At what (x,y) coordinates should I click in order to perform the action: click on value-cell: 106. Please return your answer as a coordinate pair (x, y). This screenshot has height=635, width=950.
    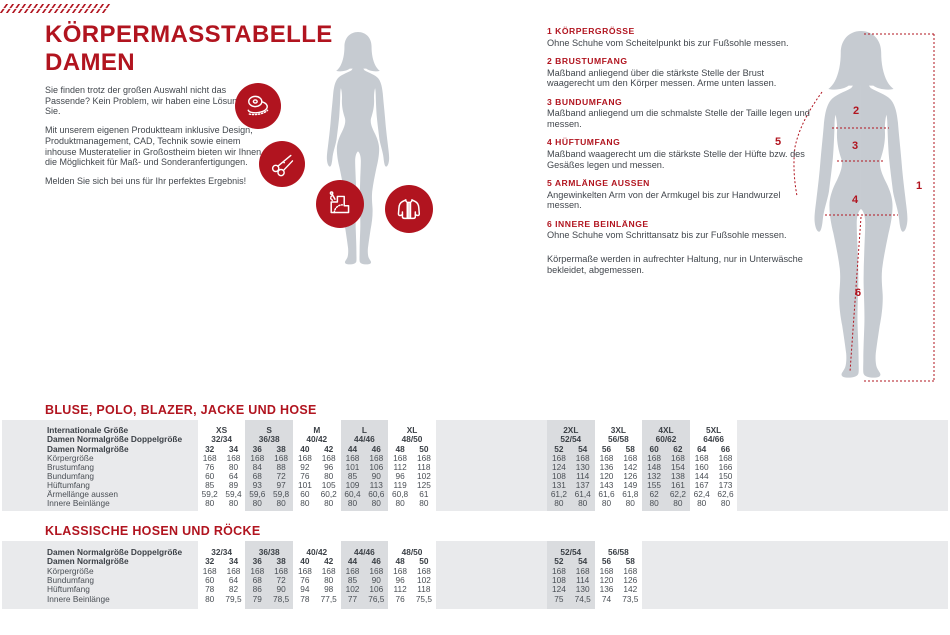
    Looking at the image, I should click on (376, 466).